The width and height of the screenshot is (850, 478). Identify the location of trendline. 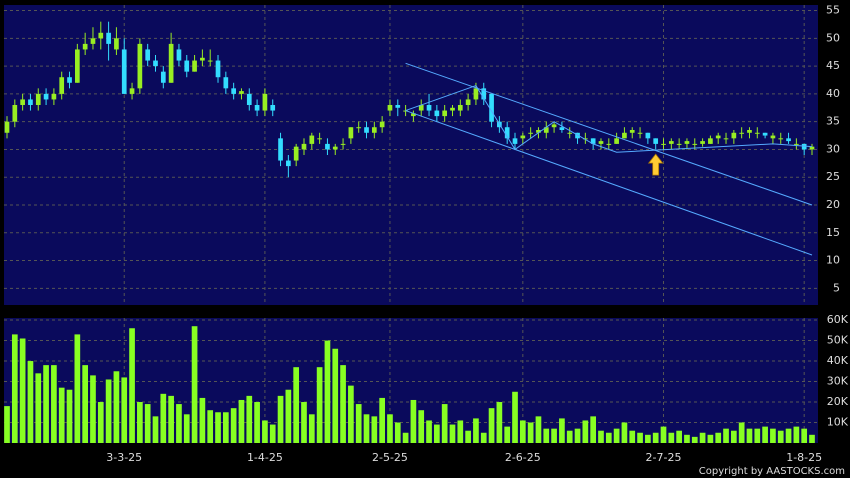
(609, 183).